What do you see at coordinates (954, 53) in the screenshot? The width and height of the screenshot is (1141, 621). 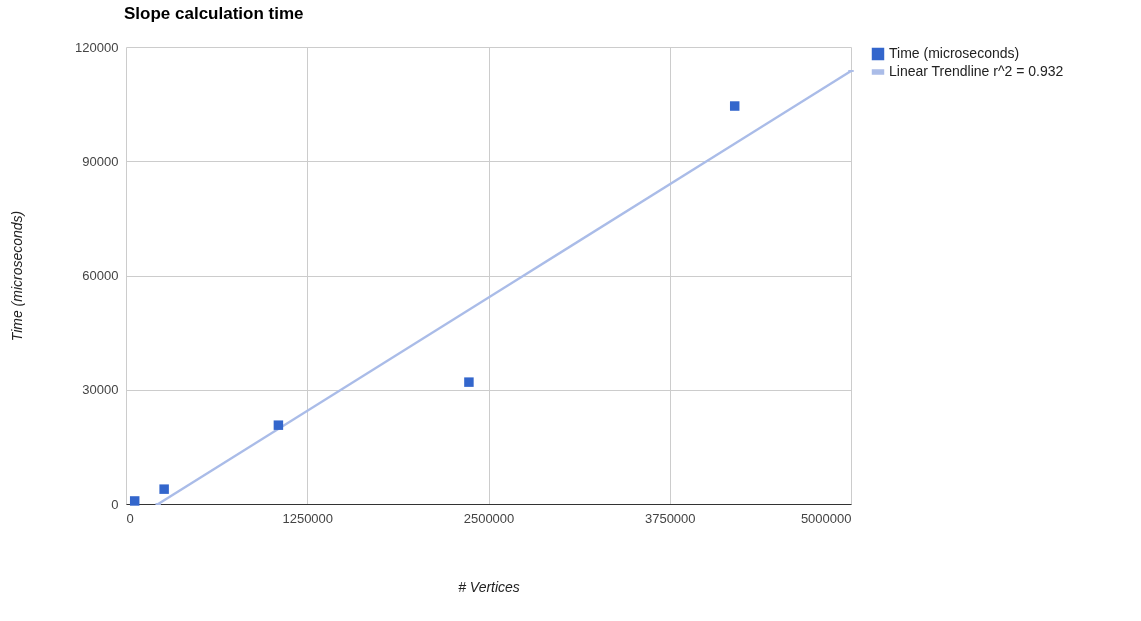 I see `legend-label: Time (microseconds)` at bounding box center [954, 53].